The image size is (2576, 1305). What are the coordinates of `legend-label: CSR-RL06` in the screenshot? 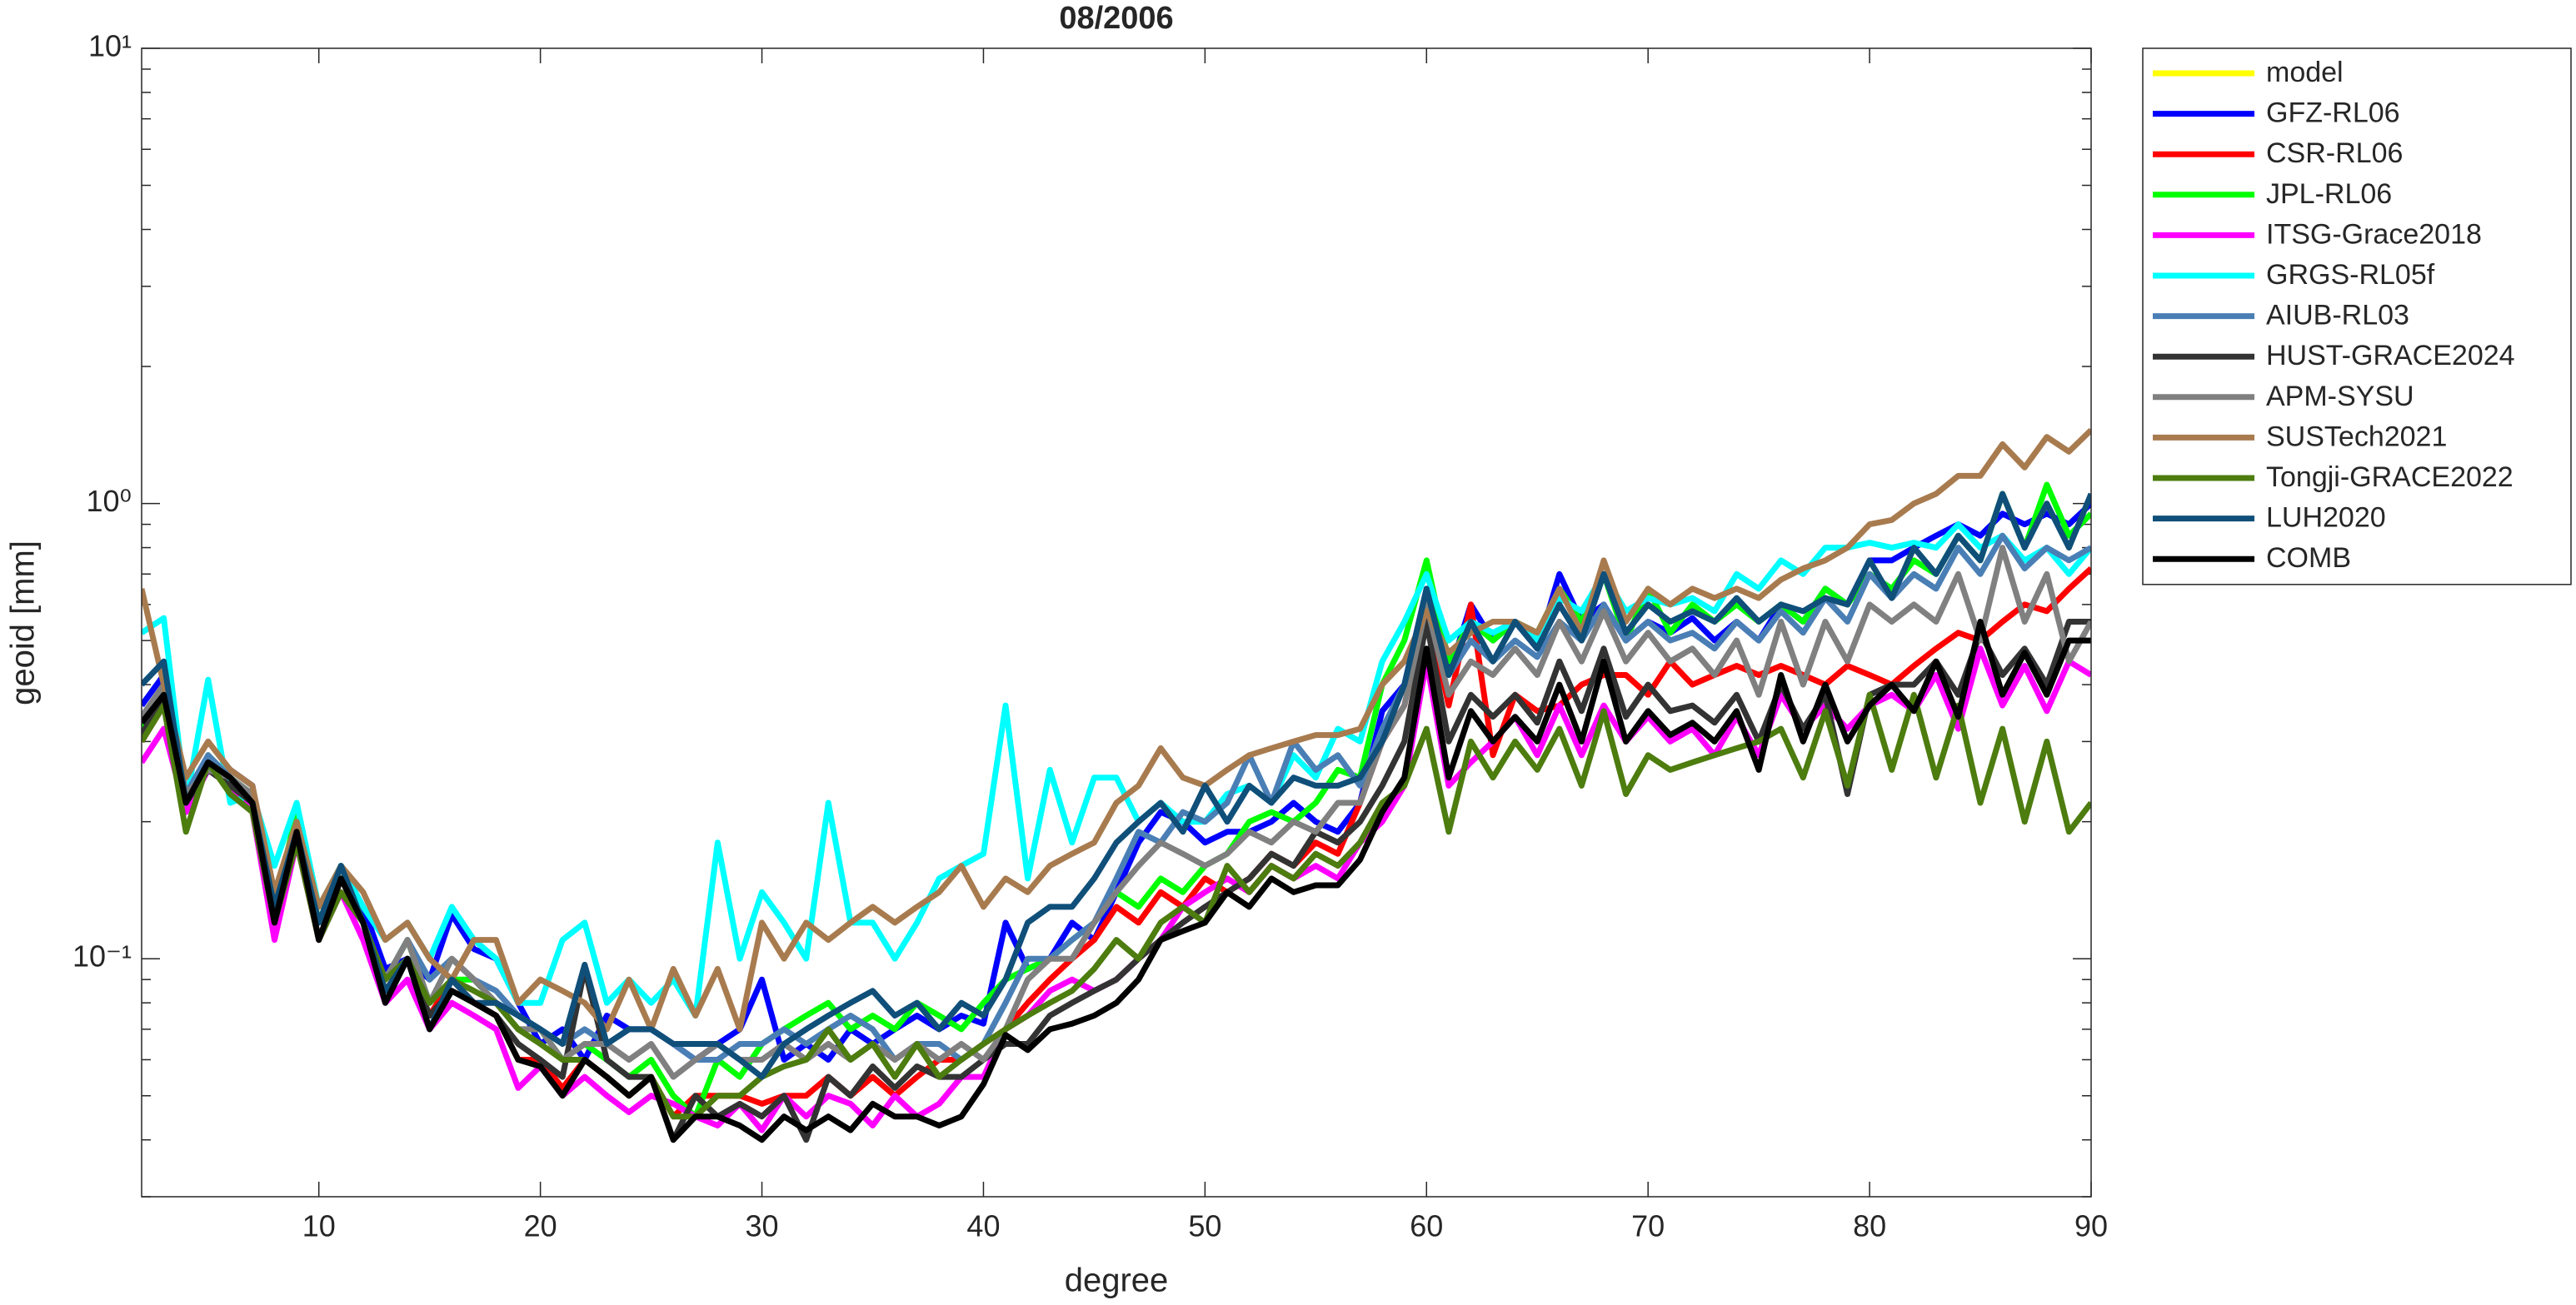 It's located at (2334, 153).